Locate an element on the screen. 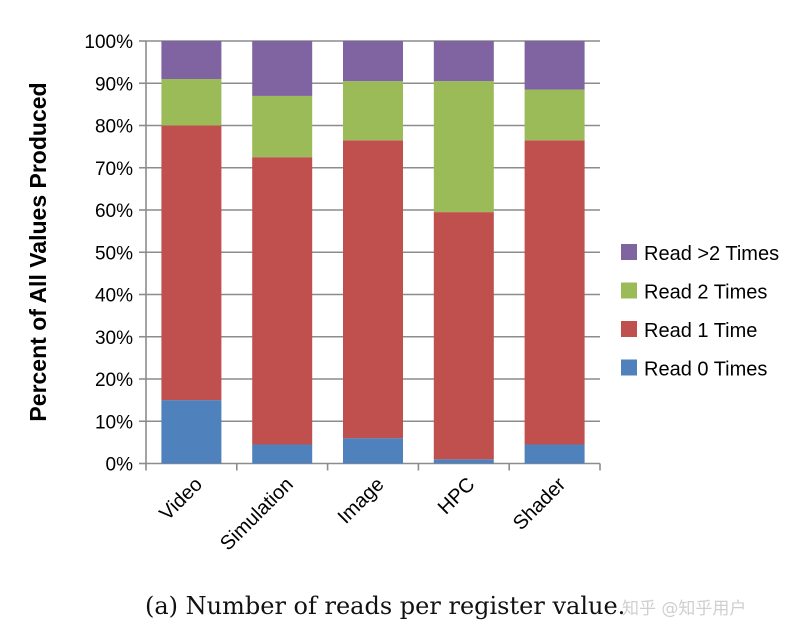 The image size is (807, 630). y-tick-label: 60% is located at coordinates (114, 211).